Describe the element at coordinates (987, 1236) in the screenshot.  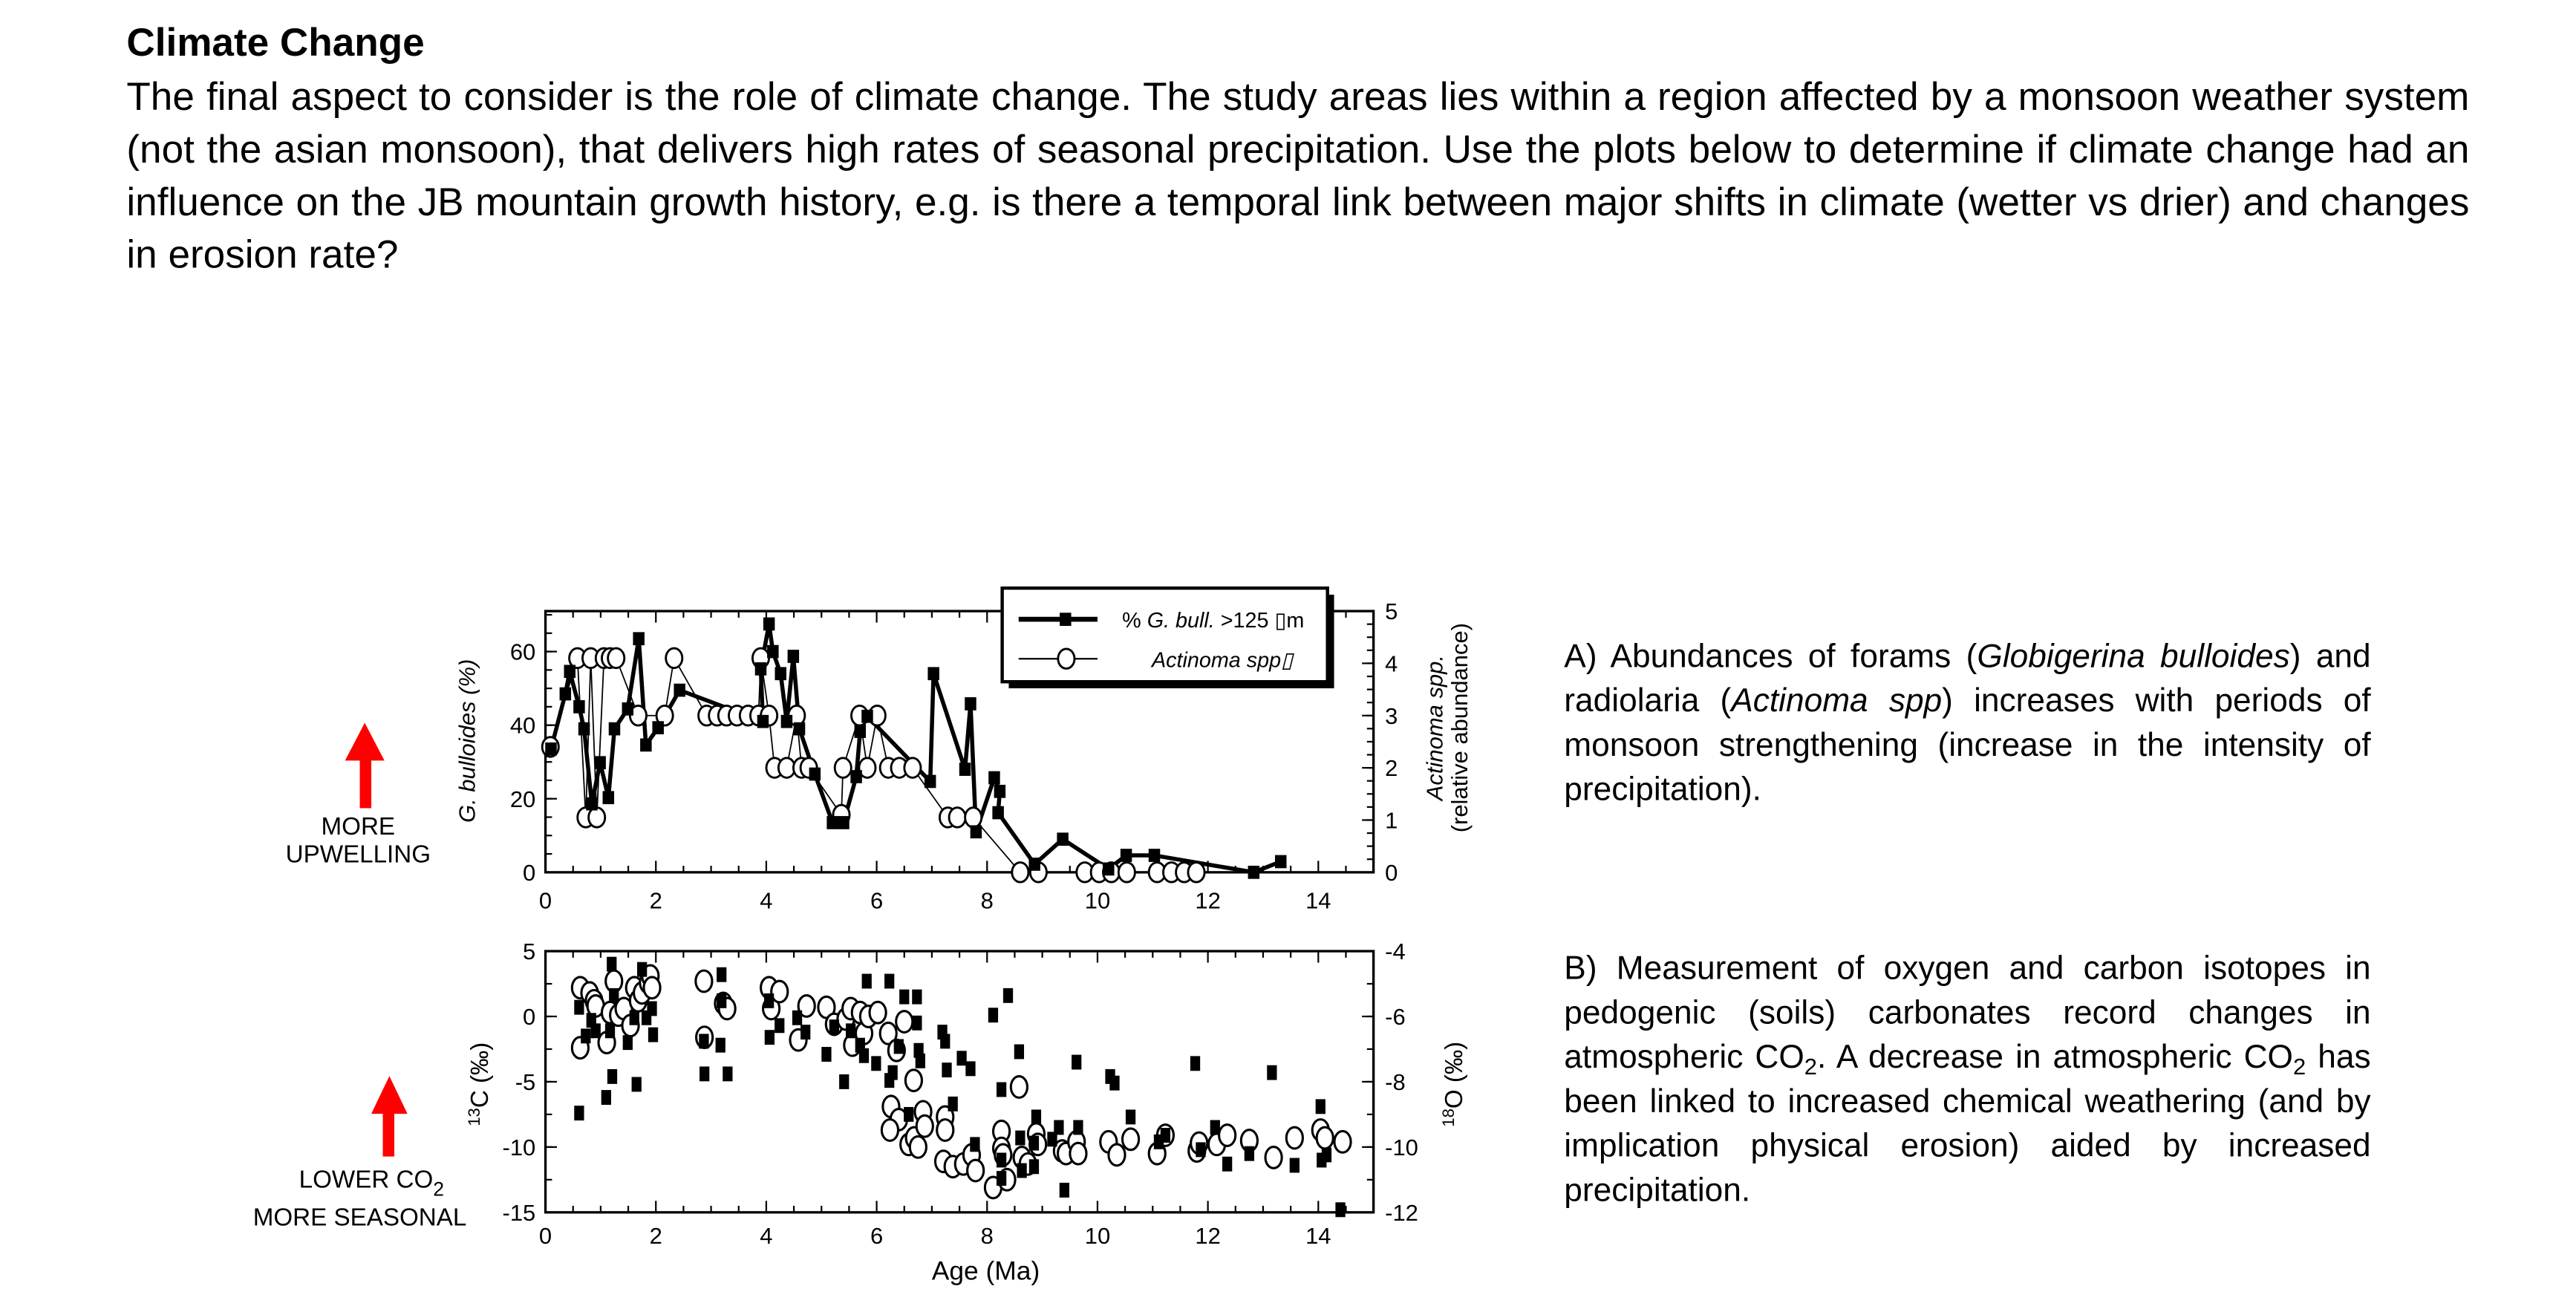
I see `chart-b-x-tick-label: 8` at that location.